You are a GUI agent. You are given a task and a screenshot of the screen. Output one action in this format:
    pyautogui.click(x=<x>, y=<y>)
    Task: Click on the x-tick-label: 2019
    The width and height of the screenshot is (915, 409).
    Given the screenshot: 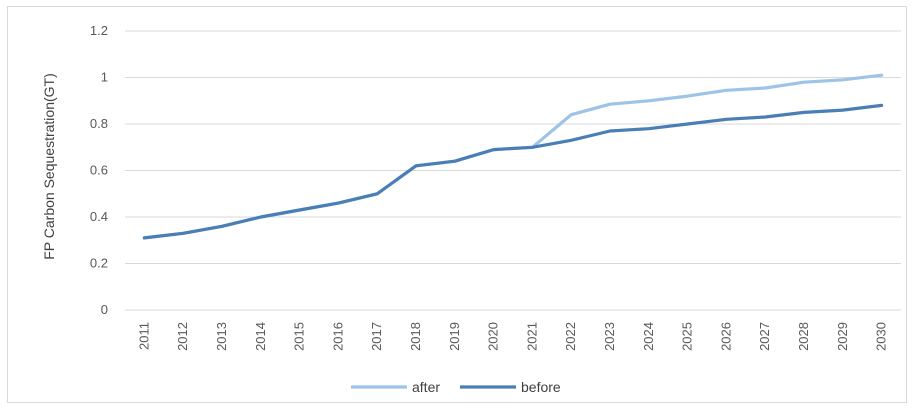 What is the action you would take?
    pyautogui.click(x=454, y=336)
    